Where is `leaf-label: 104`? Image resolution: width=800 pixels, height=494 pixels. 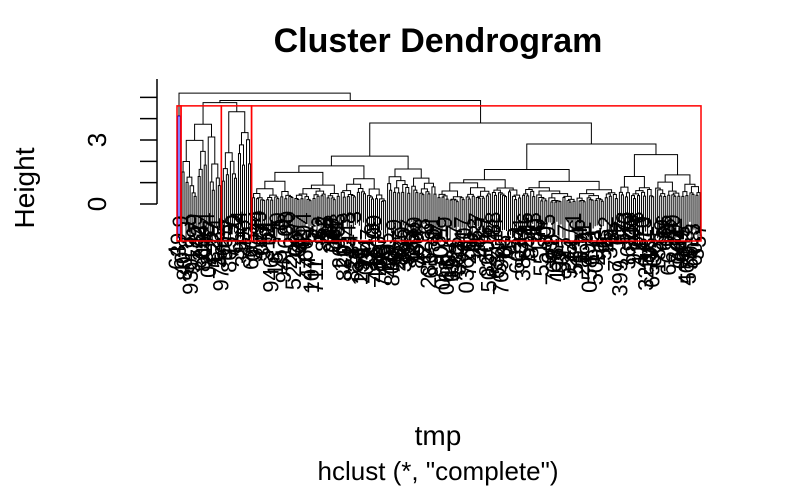
leaf-label: 104 is located at coordinates (448, 260).